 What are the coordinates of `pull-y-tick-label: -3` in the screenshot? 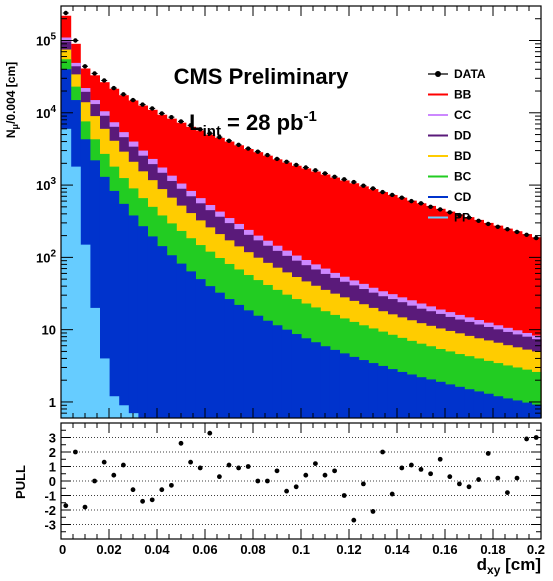 It's located at (50, 525).